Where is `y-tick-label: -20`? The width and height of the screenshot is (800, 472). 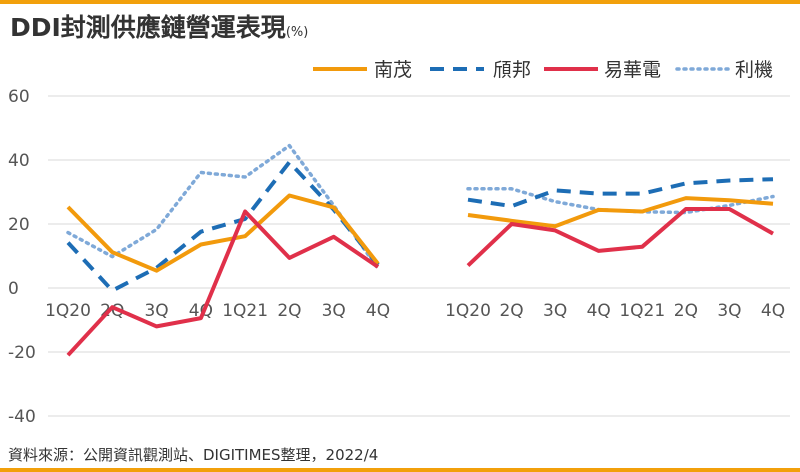 y-tick-label: -20 is located at coordinates (22, 353).